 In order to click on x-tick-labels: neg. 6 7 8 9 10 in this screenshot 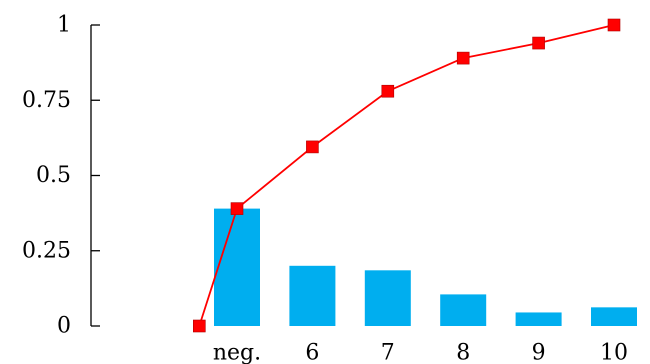, I will do `click(420, 352)`.